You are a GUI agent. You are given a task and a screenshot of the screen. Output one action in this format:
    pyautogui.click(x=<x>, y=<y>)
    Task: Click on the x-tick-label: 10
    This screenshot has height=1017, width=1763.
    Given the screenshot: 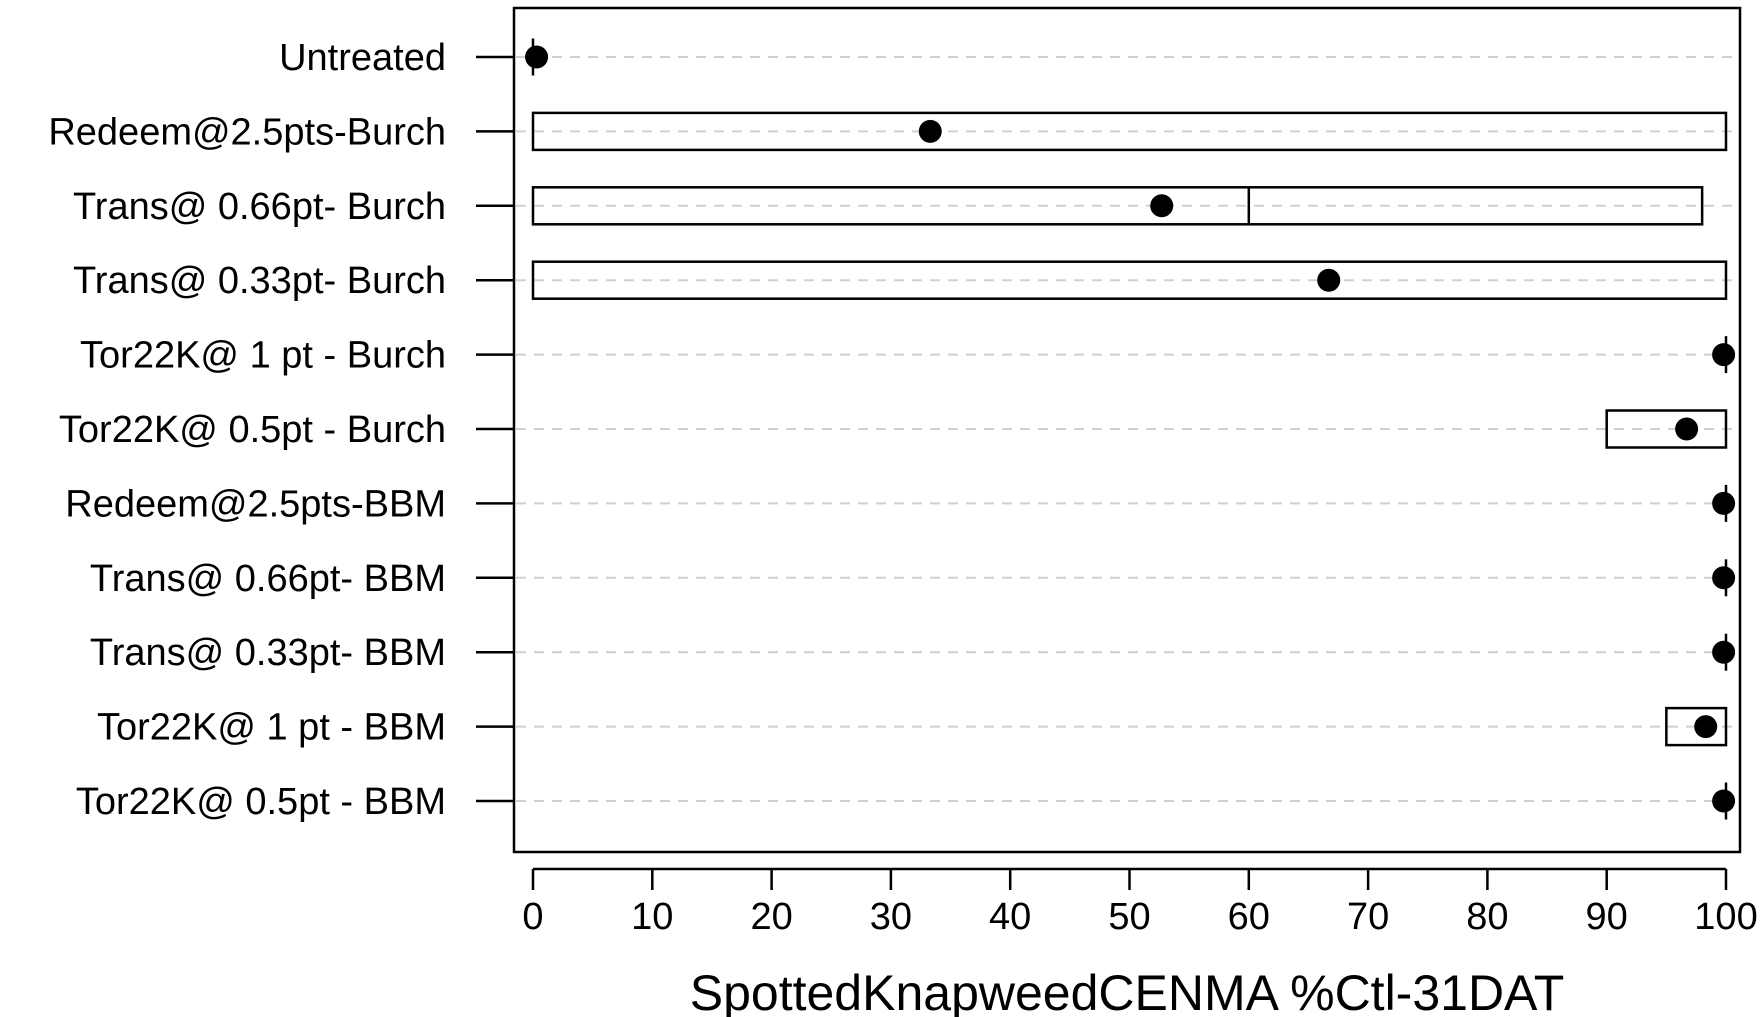 What is the action you would take?
    pyautogui.click(x=652, y=917)
    